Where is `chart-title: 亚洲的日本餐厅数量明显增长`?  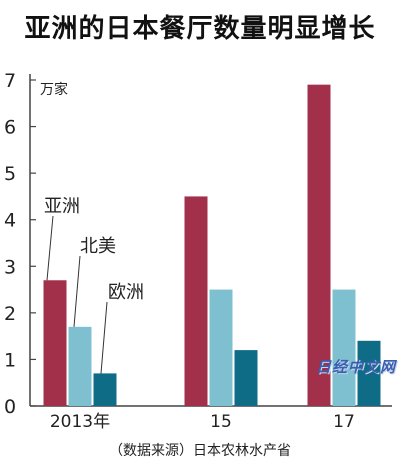 chart-title: 亚洲的日本餐厅数量明显增长 is located at coordinates (200, 29).